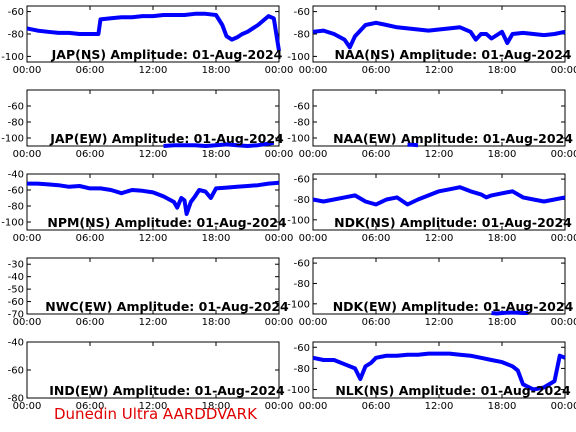 This screenshot has height=432, width=576. I want to click on panel-title: NWC(EW) Amplitude: 01-Aug-2024, so click(167, 306).